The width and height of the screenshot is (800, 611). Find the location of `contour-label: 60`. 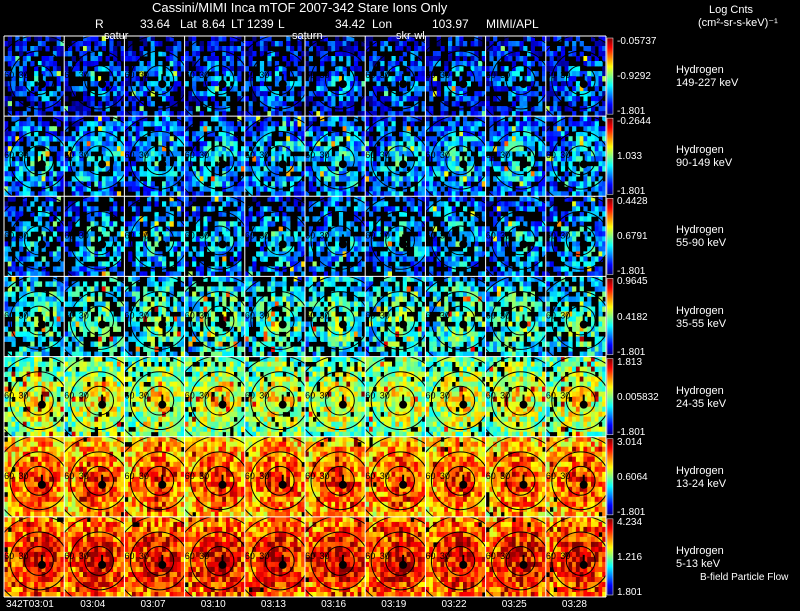

contour-label: 60 is located at coordinates (190, 155).